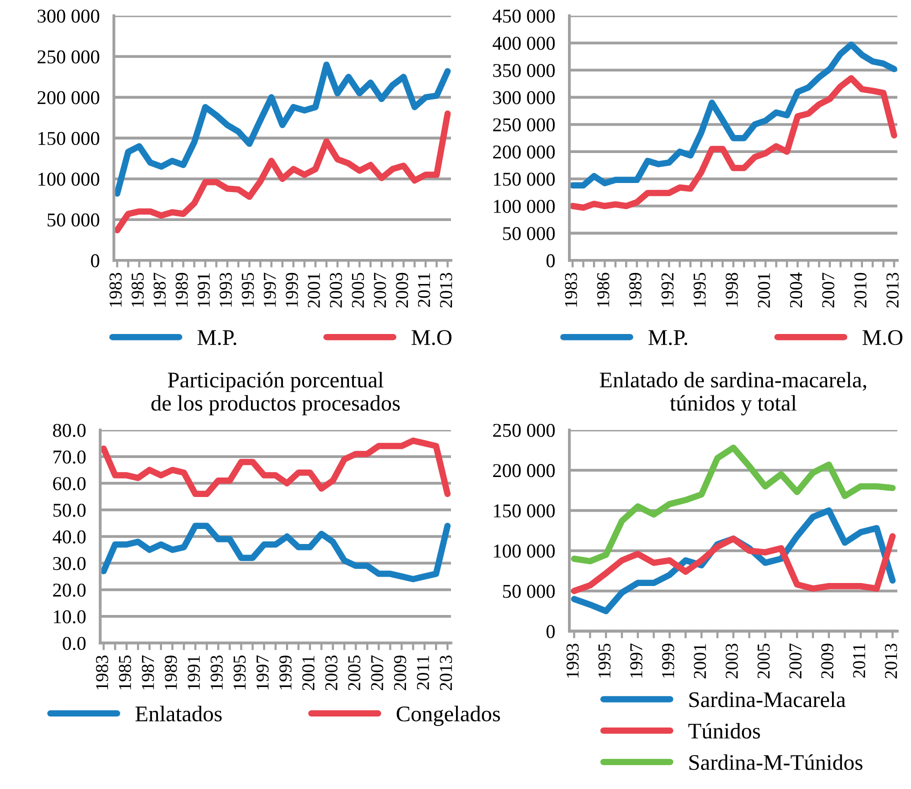  Describe the element at coordinates (69, 483) in the screenshot. I see `y-tick-label: 60.0` at that location.